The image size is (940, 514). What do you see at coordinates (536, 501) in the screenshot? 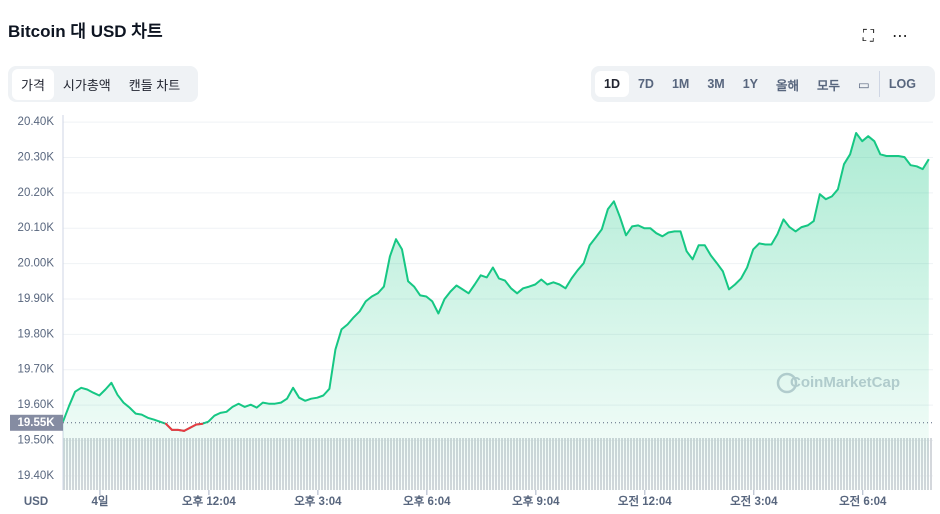
I see `x-tick-label: 오후 9:04` at bounding box center [536, 501].